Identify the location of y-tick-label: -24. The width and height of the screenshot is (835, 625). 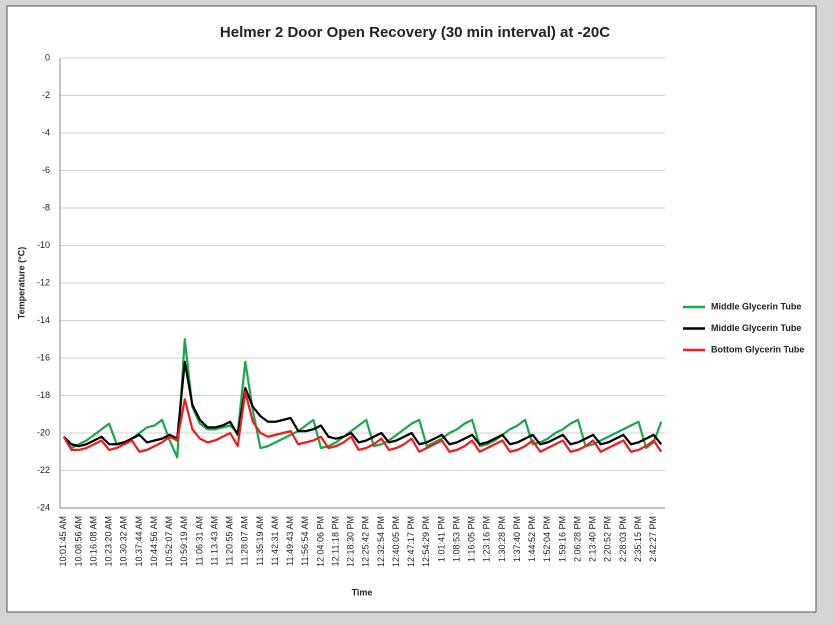
(43, 507).